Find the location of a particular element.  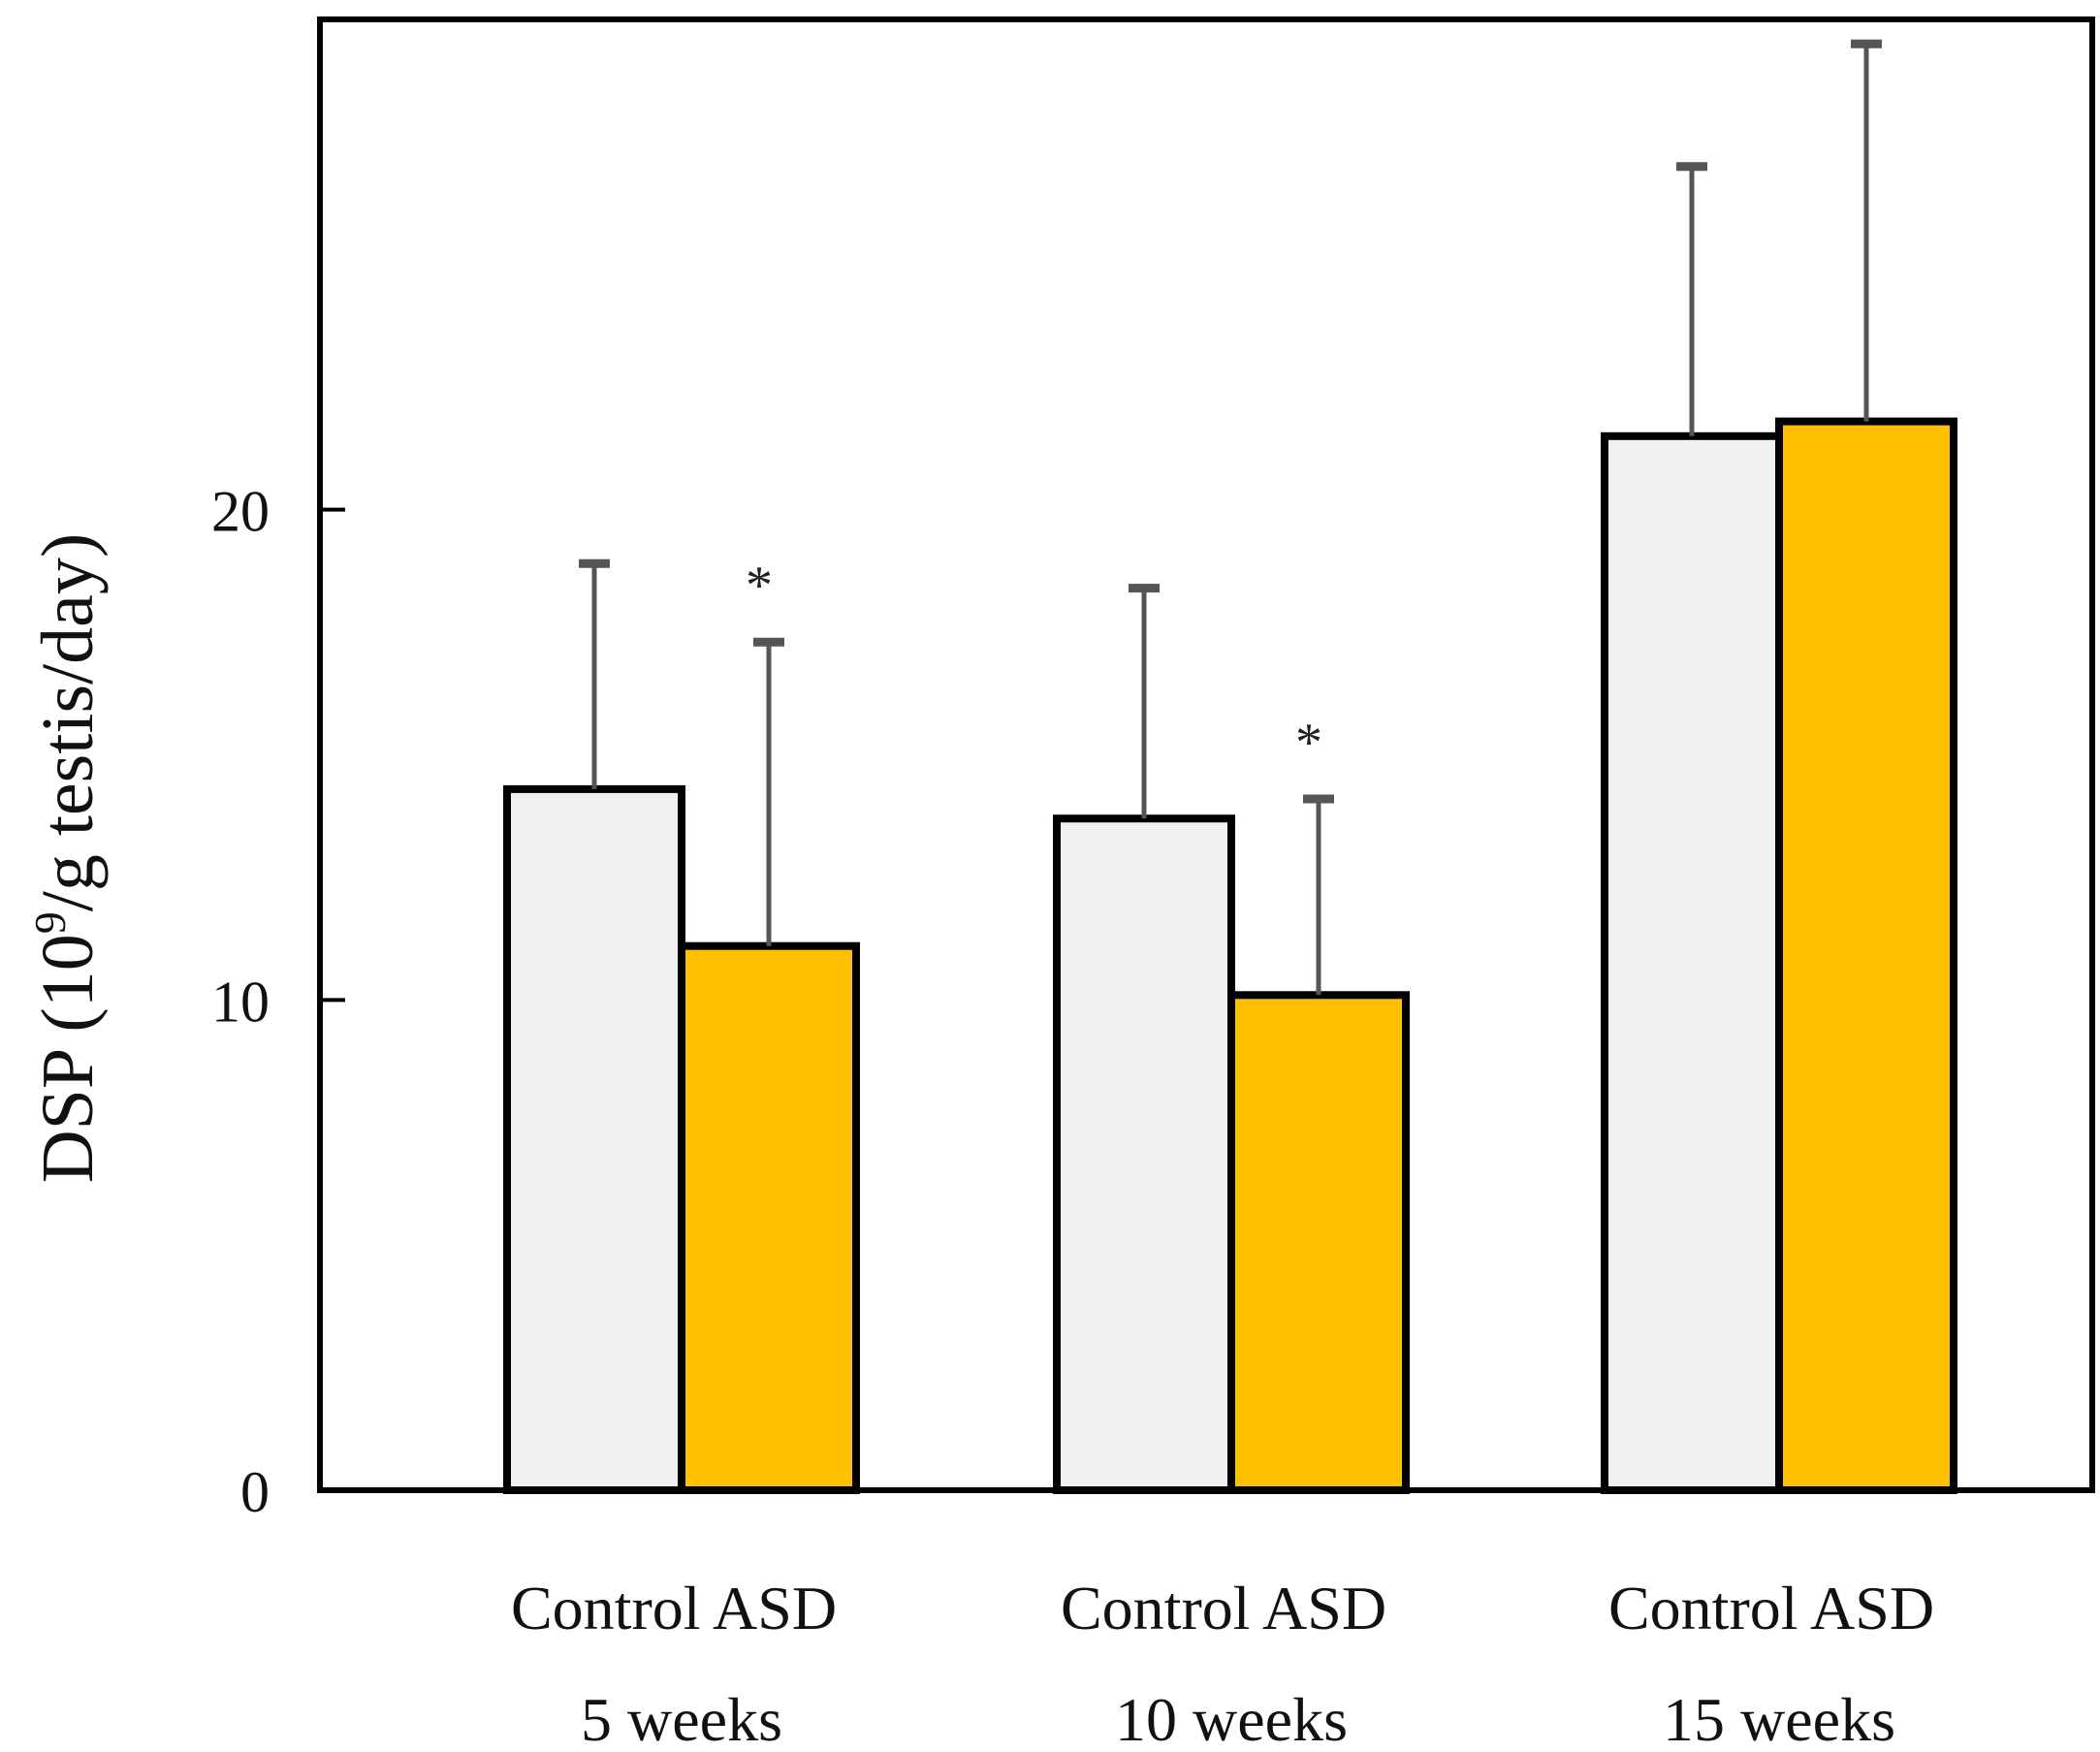

y-tick-label-0: 0 is located at coordinates (255, 1492).